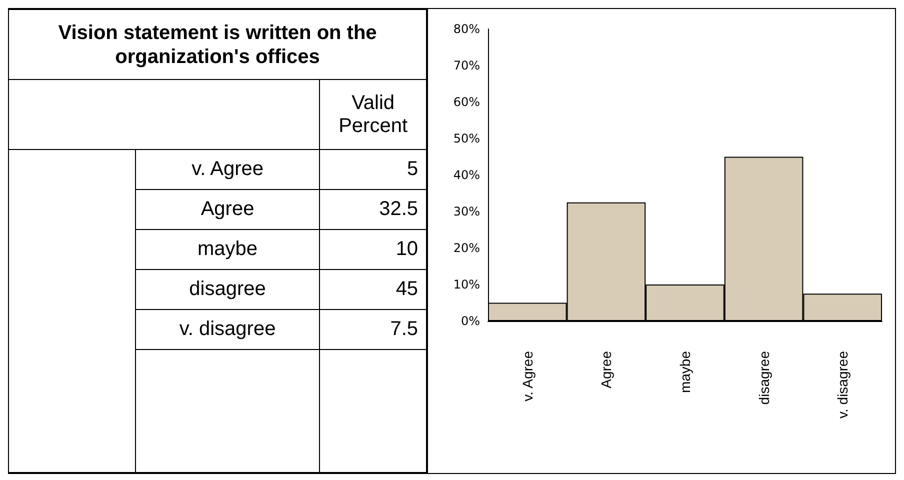 The image size is (904, 480). I want to click on text: 45, so click(407, 289).